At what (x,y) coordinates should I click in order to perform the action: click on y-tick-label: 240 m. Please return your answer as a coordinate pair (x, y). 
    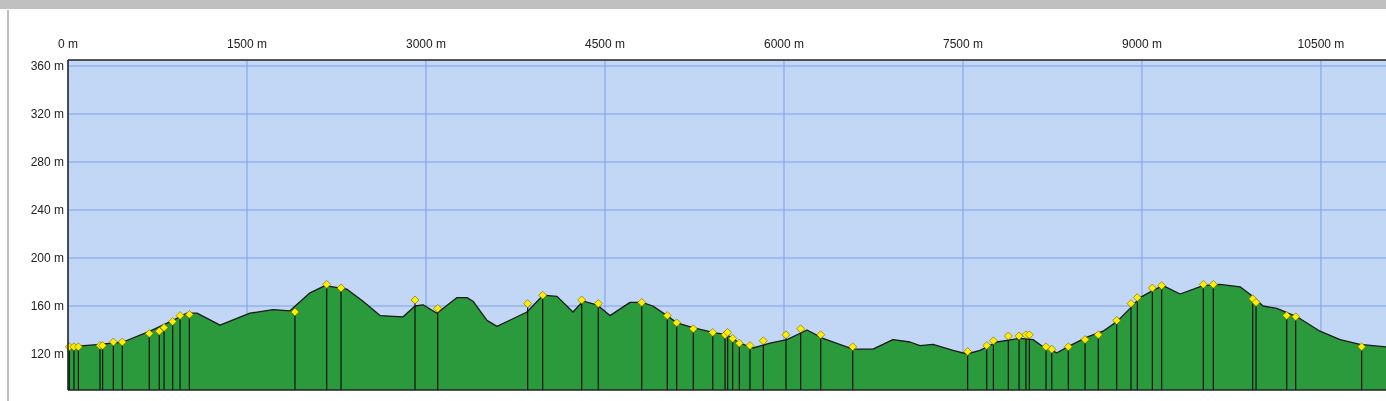
    Looking at the image, I should click on (47, 210).